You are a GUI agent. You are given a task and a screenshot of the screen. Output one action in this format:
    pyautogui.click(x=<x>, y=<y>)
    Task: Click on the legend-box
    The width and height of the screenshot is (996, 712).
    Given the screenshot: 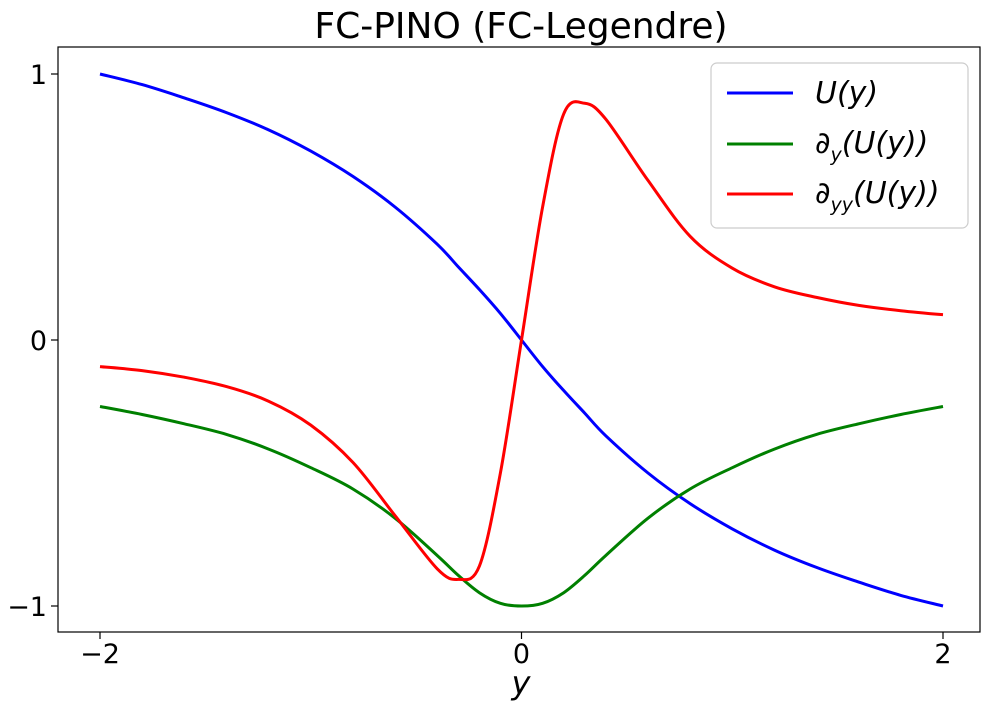 What is the action you would take?
    pyautogui.click(x=839, y=145)
    